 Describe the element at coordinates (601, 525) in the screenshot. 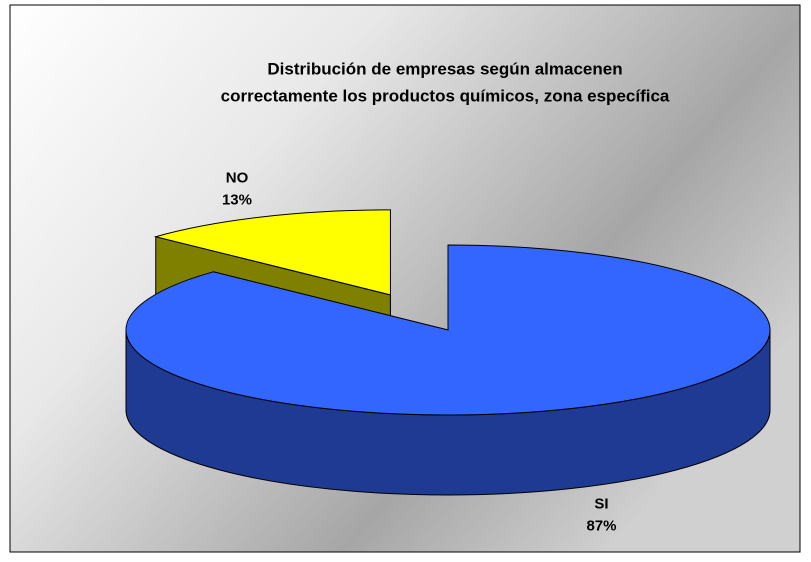

I see `slice-value-label: 87%` at that location.